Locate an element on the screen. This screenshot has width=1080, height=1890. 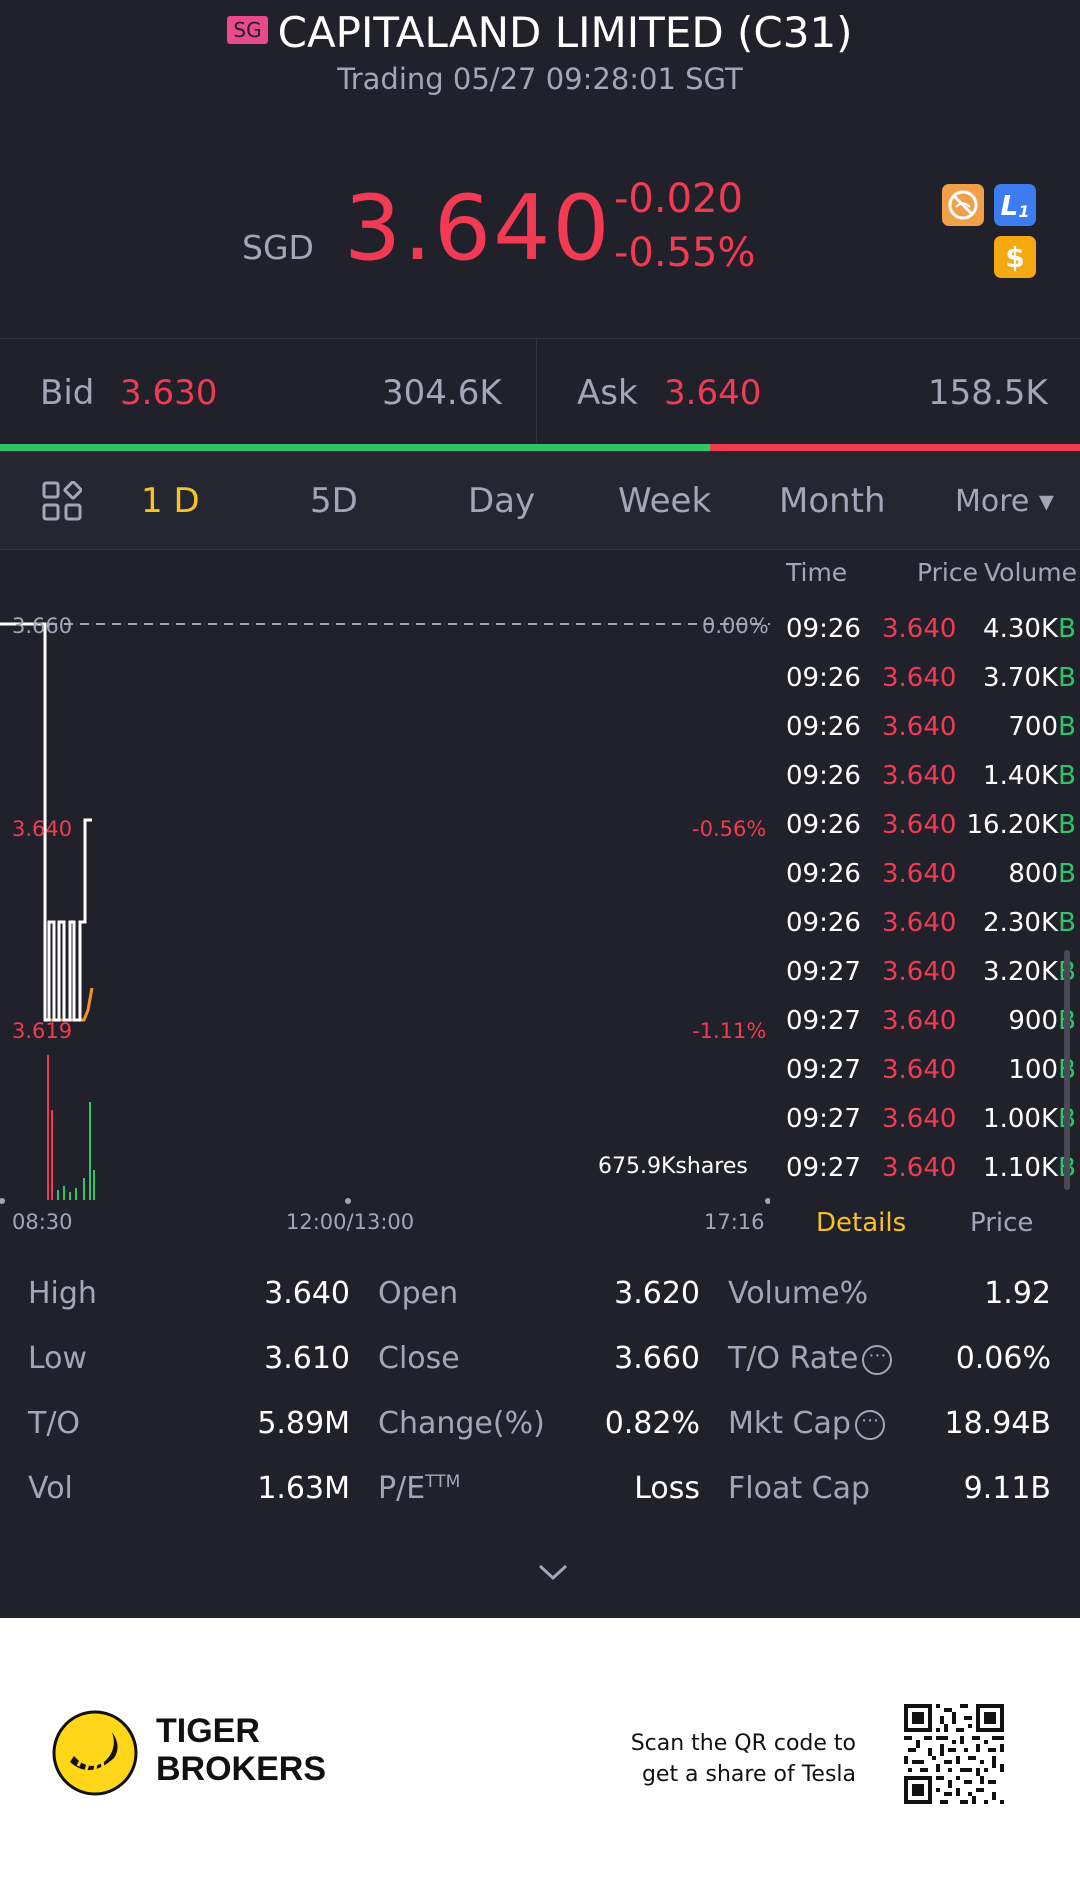
stat-value: 3.620 is located at coordinates (657, 1293).